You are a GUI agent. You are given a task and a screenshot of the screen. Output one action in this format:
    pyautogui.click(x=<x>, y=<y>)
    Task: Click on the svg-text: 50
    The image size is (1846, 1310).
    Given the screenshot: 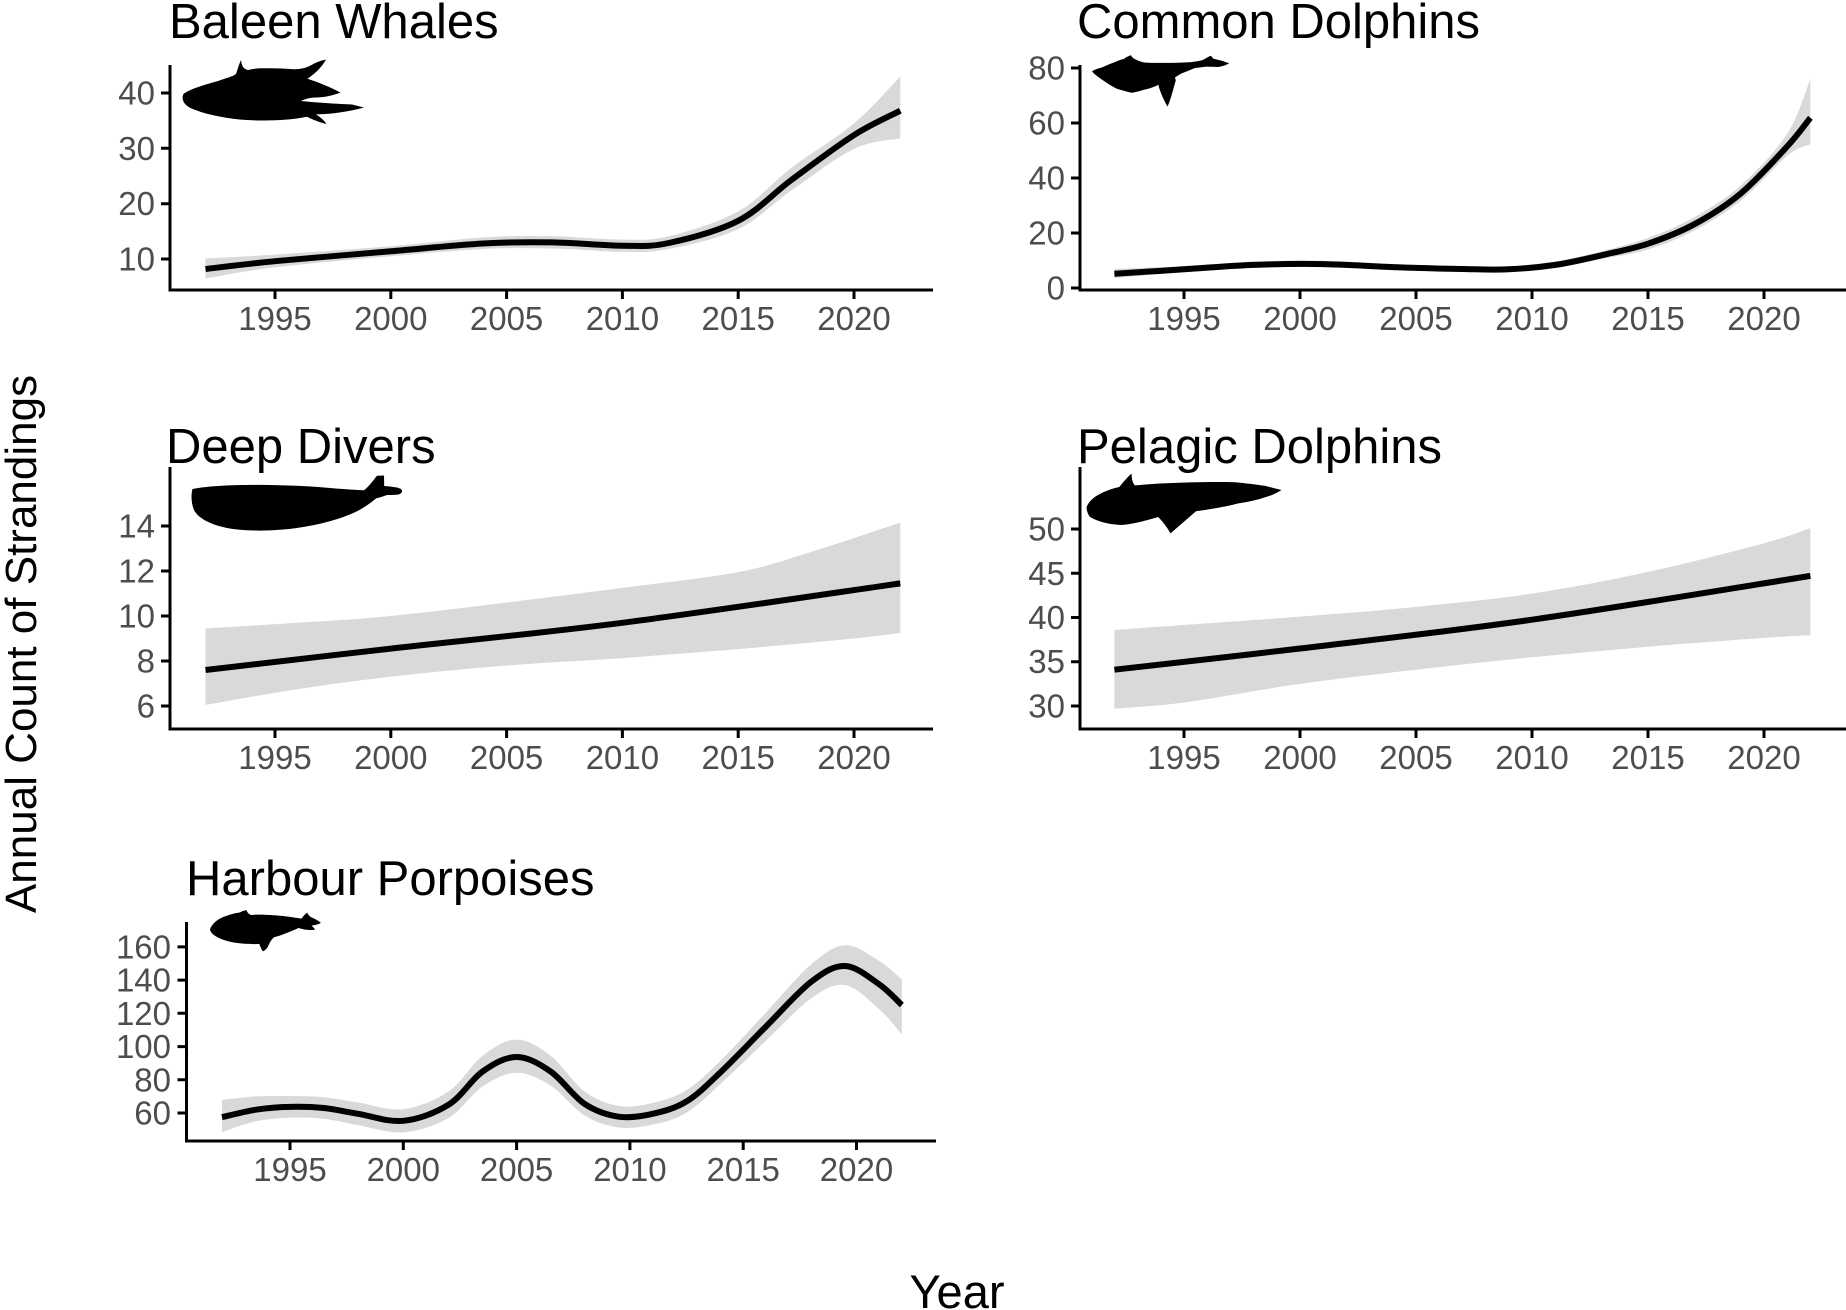 What is the action you would take?
    pyautogui.click(x=1046, y=529)
    